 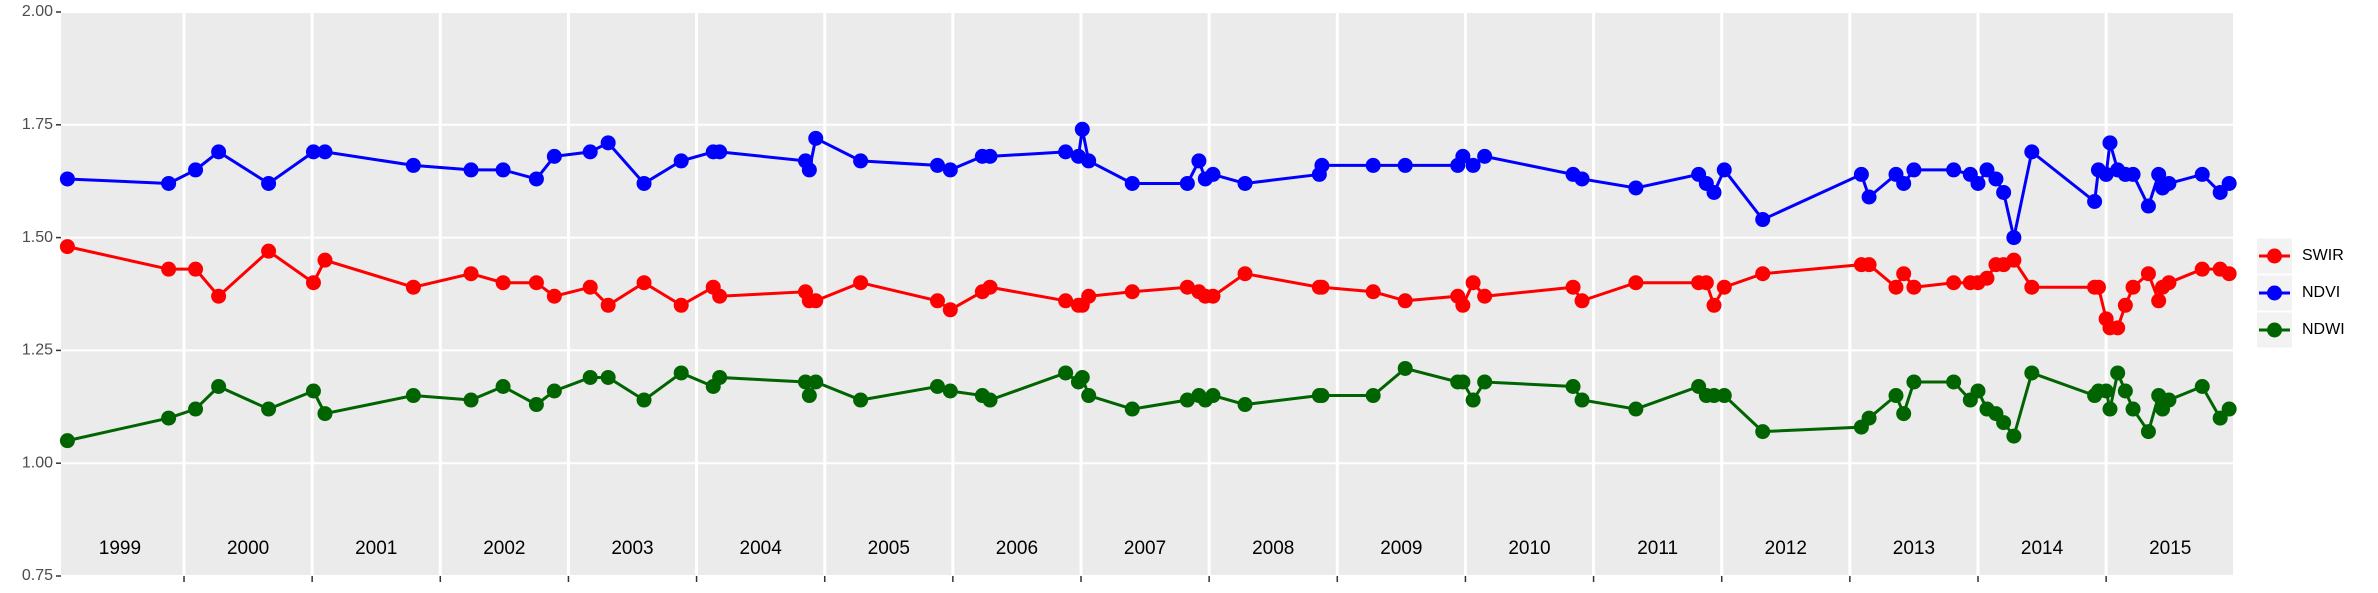 What do you see at coordinates (504, 548) in the screenshot?
I see `year-label: 2002` at bounding box center [504, 548].